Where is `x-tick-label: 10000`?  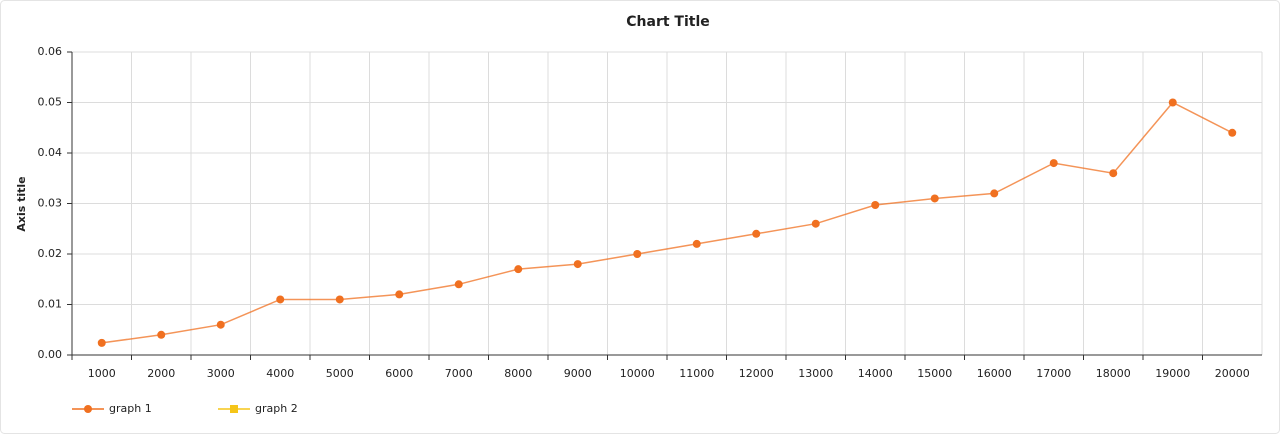
x-tick-label: 10000 is located at coordinates (637, 373).